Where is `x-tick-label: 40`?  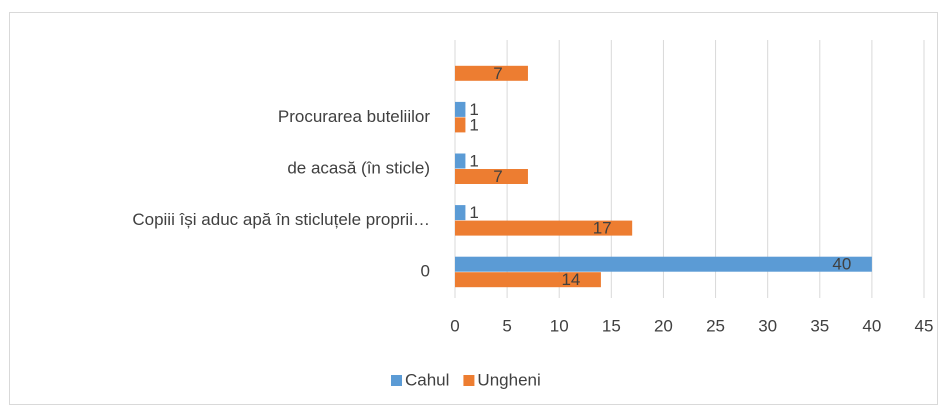
x-tick-label: 40 is located at coordinates (871, 325).